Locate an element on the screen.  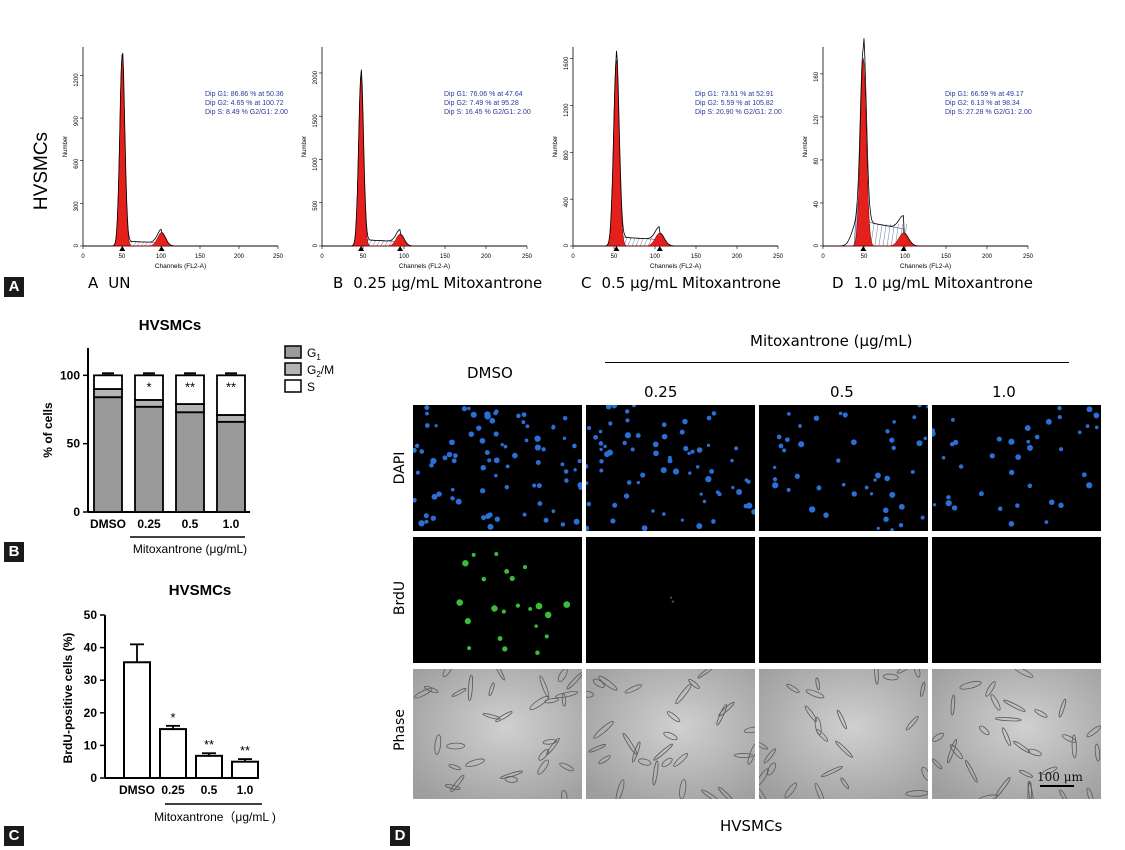
x-tick-label: 50 is located at coordinates (864, 257).